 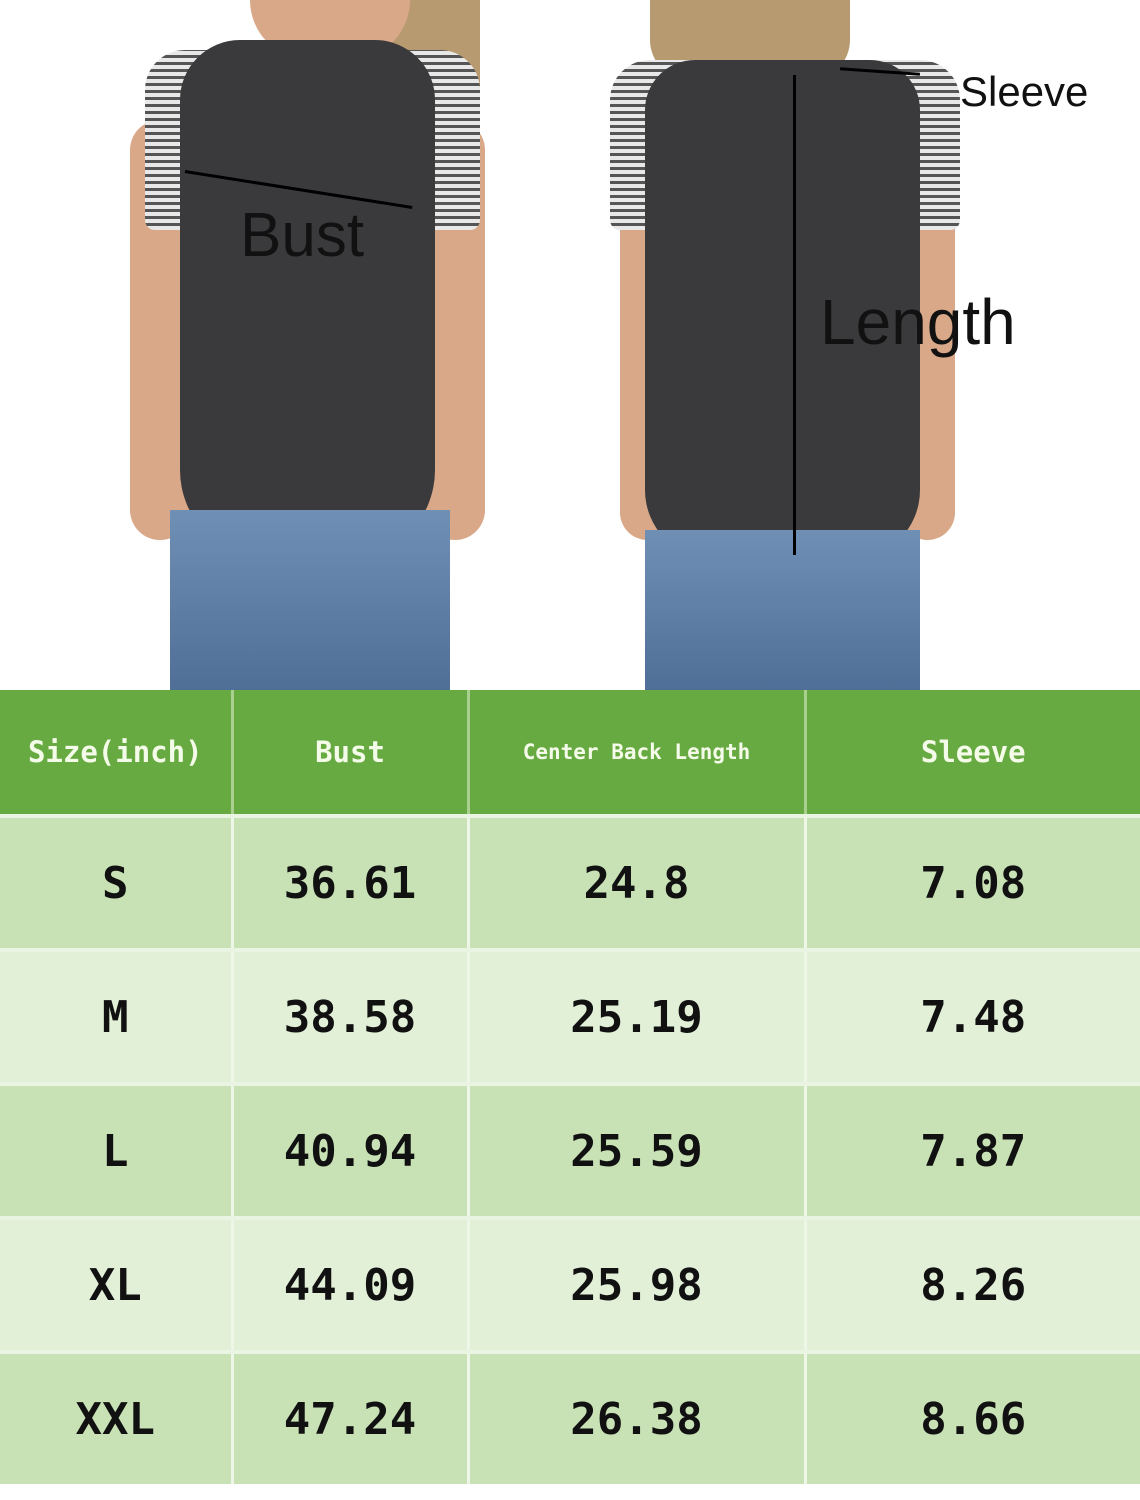 What do you see at coordinates (117, 1417) in the screenshot?
I see `cell-size: XXL` at bounding box center [117, 1417].